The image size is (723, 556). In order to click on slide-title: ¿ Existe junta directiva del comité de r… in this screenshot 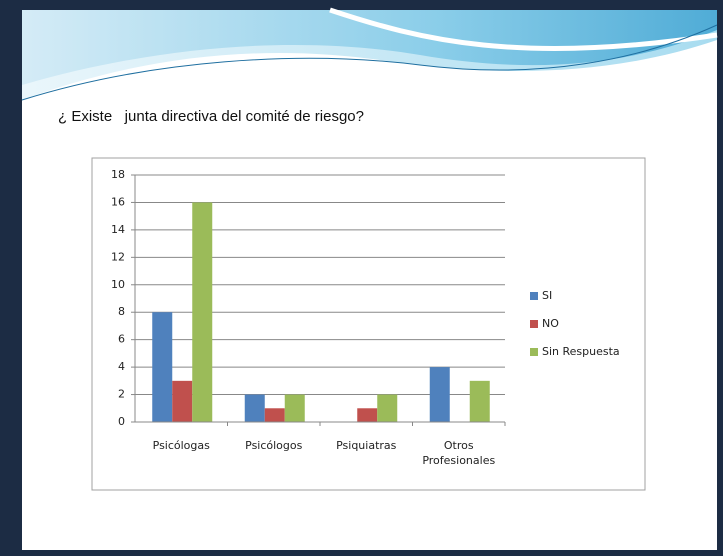, I will do `click(211, 116)`.